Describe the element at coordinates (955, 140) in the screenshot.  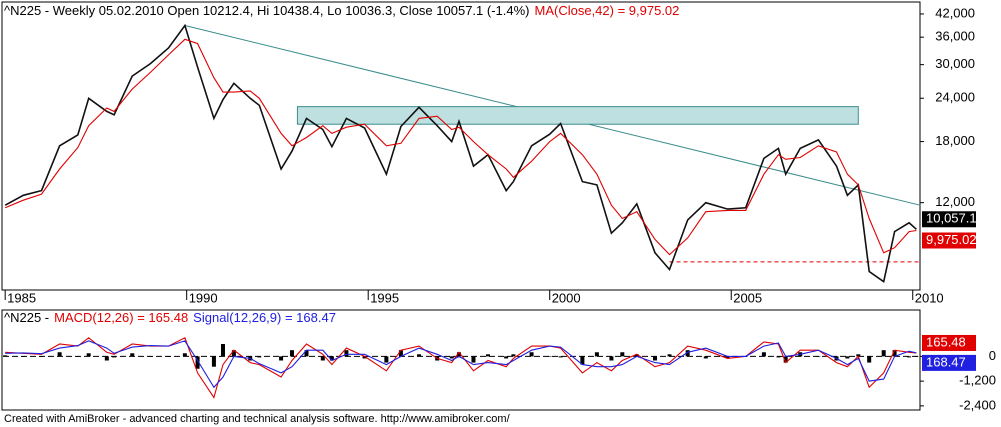
I see `y-tick-label: 18,000` at that location.